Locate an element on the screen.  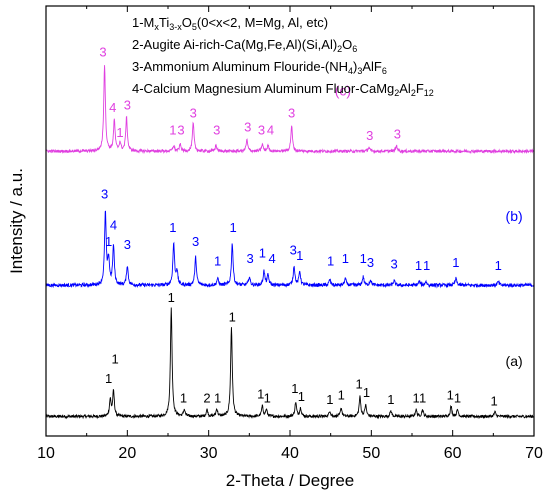
legend-entry-part: ) is located at coordinates (355, 66).